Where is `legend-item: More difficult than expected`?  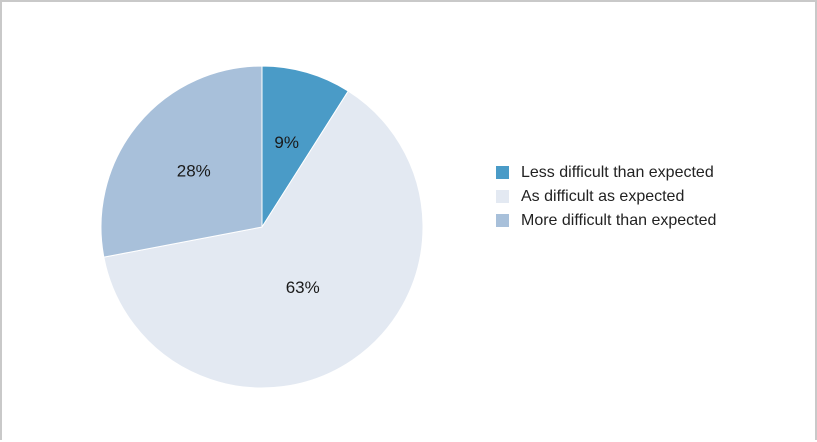
legend-item: More difficult than expected is located at coordinates (626, 221).